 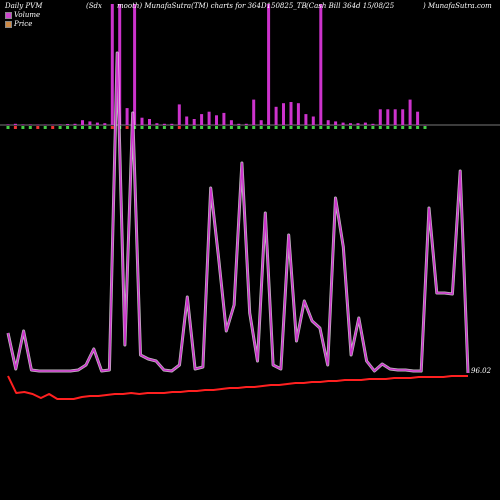 I want to click on chart-type-label: Daily PVM, so click(x=24, y=6).